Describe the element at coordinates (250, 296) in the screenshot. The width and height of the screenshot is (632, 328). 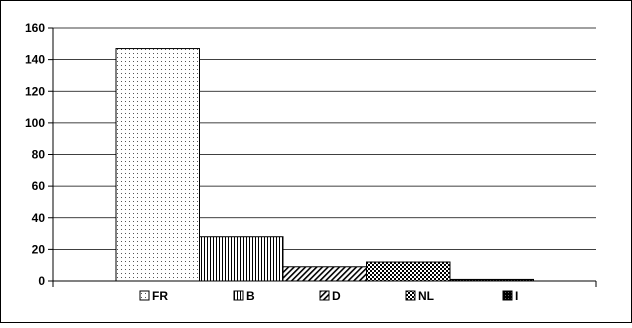
I see `legend-label-b: B` at that location.